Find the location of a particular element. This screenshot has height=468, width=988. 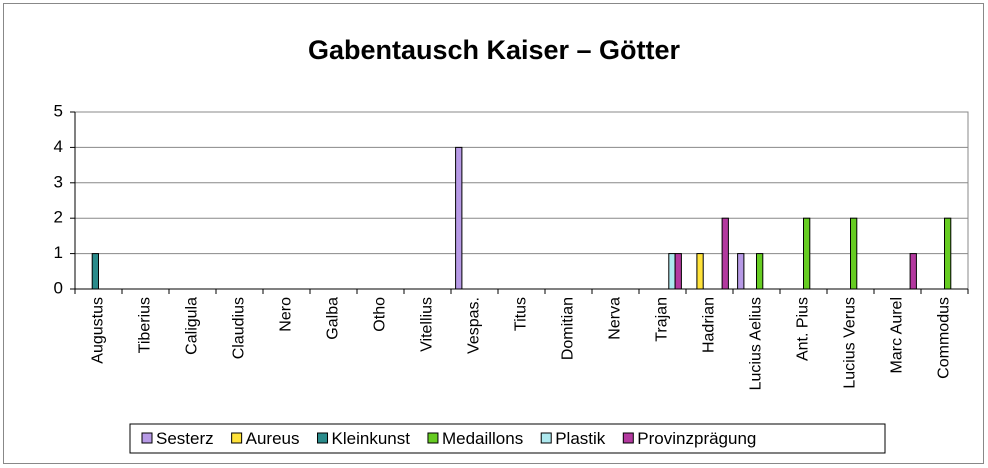

legend-label: Provinzprägung is located at coordinates (696, 438).